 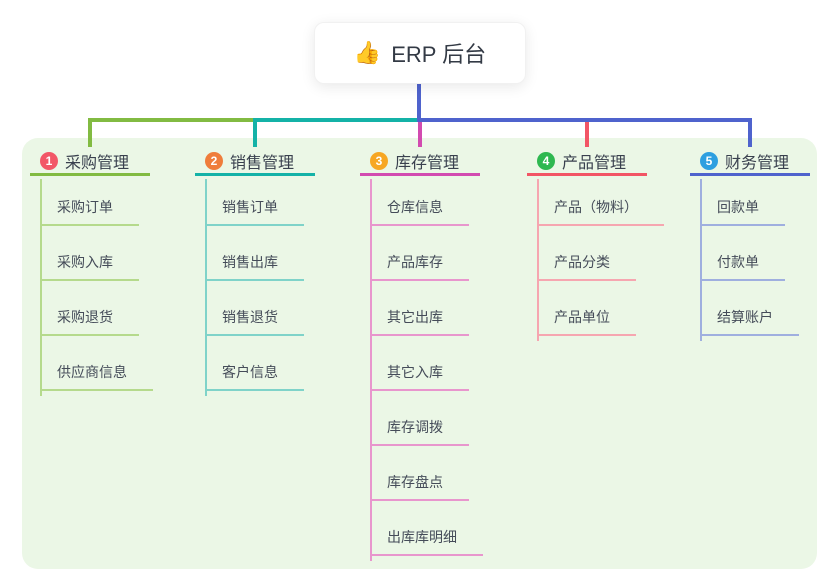 I want to click on child-node: 库存调拨, so click(x=419, y=431).